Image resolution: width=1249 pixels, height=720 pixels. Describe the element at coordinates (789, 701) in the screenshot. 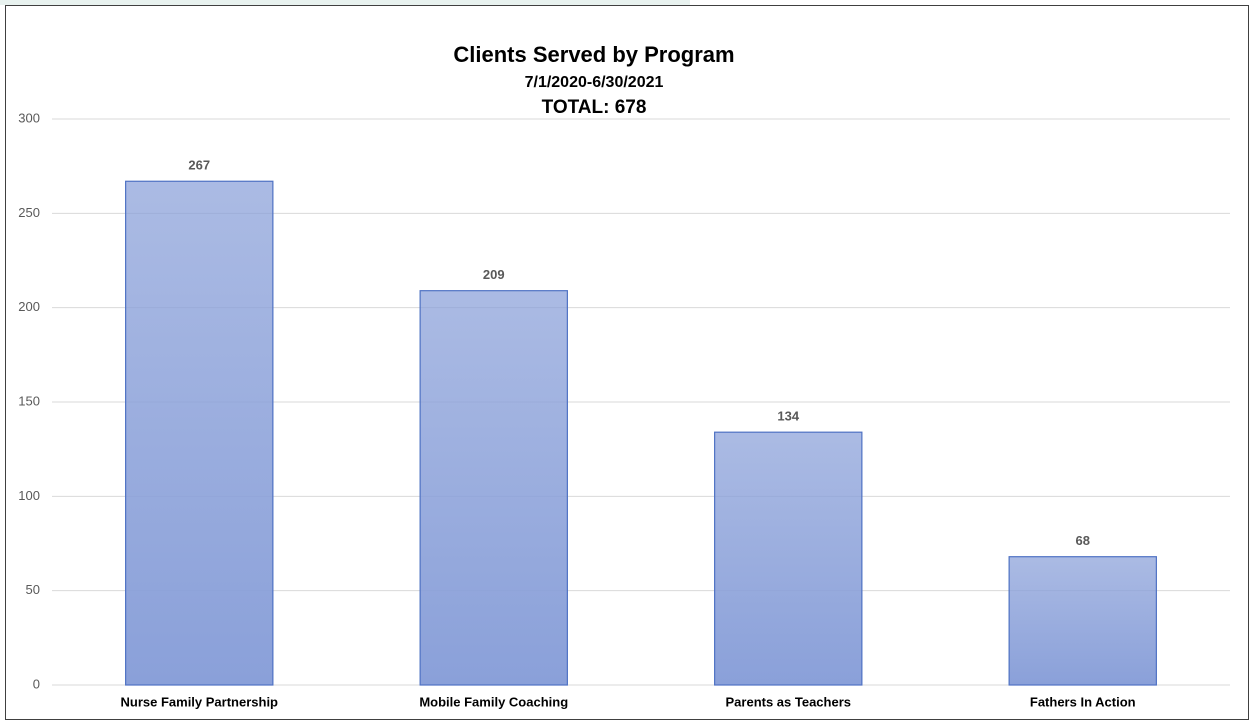

I see `x-tick-label: Parents as Teachers` at that location.